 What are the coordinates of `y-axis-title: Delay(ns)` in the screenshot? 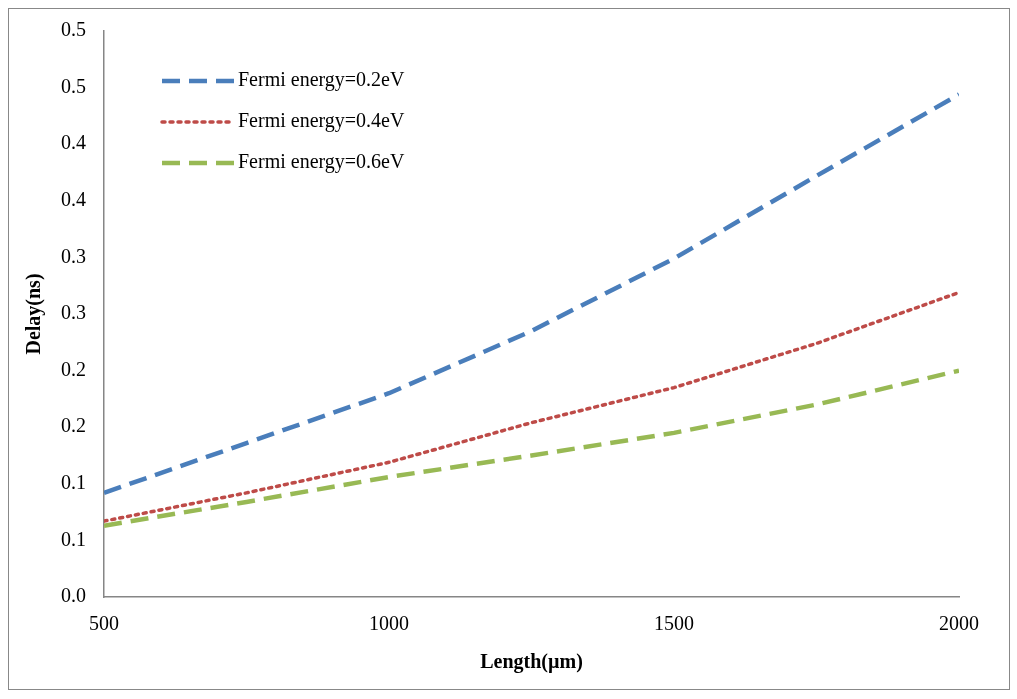 It's located at (34, 314).